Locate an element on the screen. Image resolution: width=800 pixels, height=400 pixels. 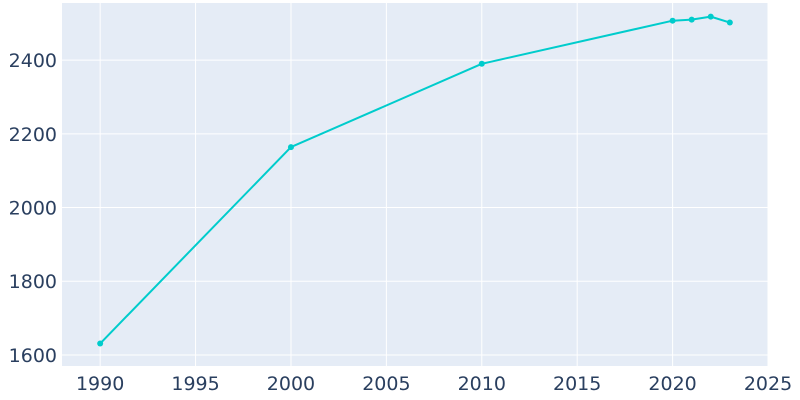
x-tick-label: 1990 is located at coordinates (100, 384).